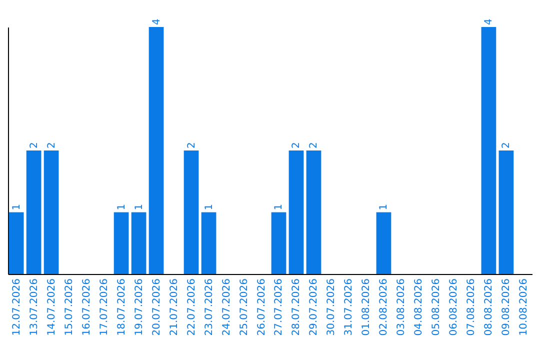 This screenshot has width=540, height=340. Describe the element at coordinates (384, 307) in the screenshot. I see `x-tick-label: 02.08.2026` at that location.